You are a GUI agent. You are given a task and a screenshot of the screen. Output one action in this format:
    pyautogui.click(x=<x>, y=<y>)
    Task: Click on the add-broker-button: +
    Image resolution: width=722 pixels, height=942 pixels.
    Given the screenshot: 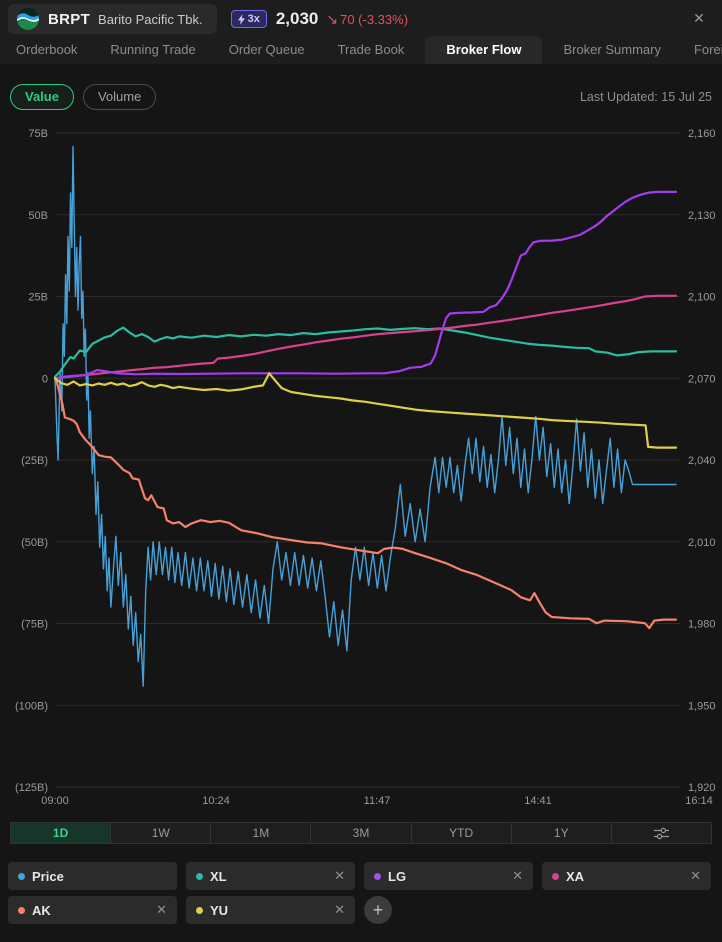 What is the action you would take?
    pyautogui.click(x=378, y=910)
    